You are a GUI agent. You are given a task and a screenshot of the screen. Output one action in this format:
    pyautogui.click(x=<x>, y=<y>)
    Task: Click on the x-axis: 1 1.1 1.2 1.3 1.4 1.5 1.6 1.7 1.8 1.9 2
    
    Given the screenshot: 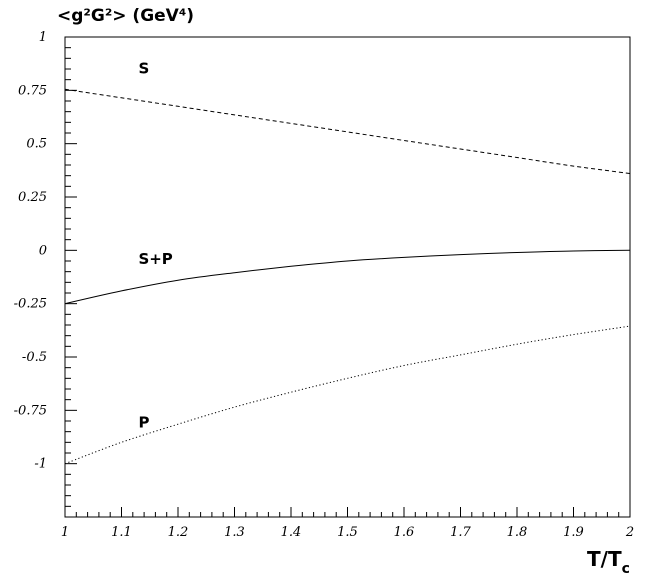 What is the action you would take?
    pyautogui.click(x=347, y=523)
    